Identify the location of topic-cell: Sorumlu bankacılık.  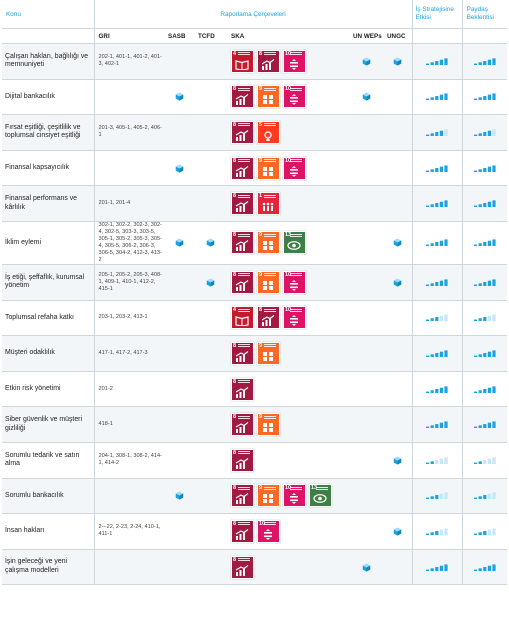
(48, 496).